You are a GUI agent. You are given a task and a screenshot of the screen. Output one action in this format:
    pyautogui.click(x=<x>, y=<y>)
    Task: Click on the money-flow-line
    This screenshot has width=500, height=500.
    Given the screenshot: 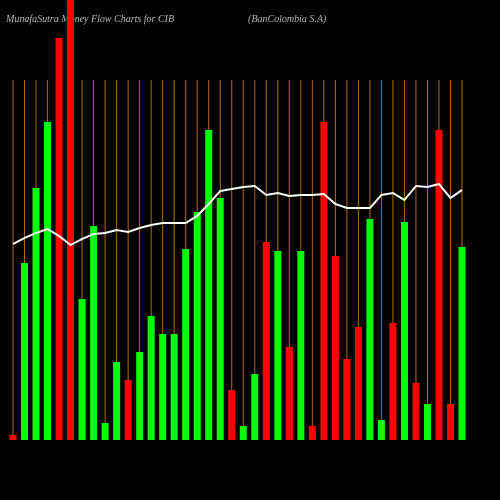 What is the action you would take?
    pyautogui.click(x=237, y=214)
    